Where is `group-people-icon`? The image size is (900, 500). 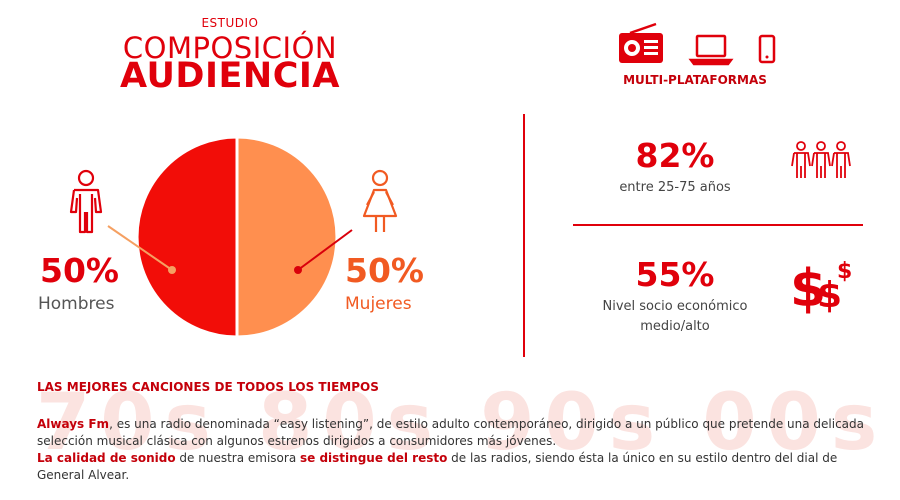 group-people-icon is located at coordinates (821, 159).